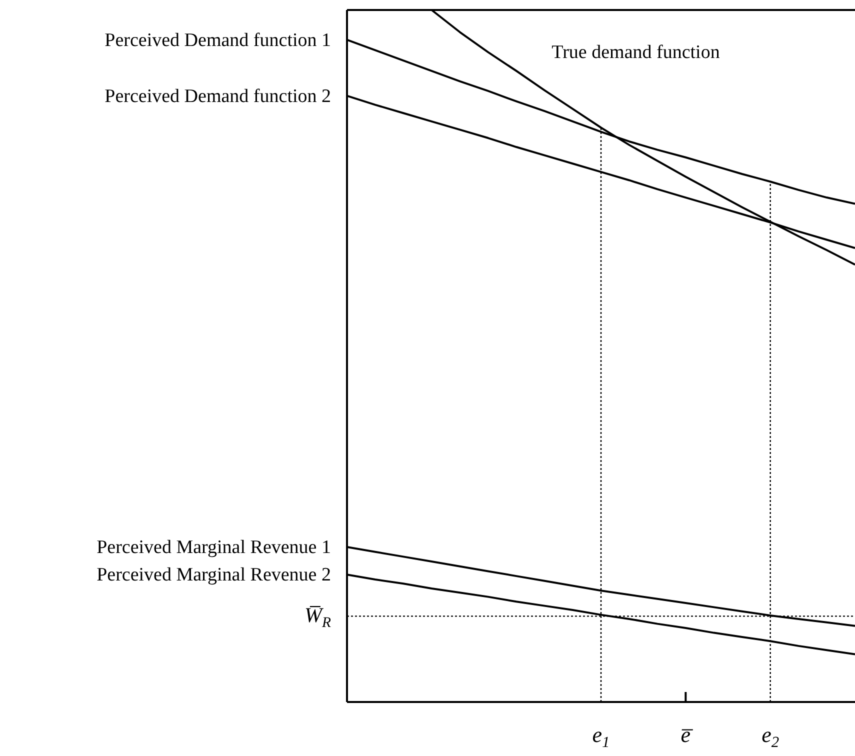  What do you see at coordinates (213, 547) in the screenshot?
I see `series-label: Perceived Marginal Revenue 1` at bounding box center [213, 547].